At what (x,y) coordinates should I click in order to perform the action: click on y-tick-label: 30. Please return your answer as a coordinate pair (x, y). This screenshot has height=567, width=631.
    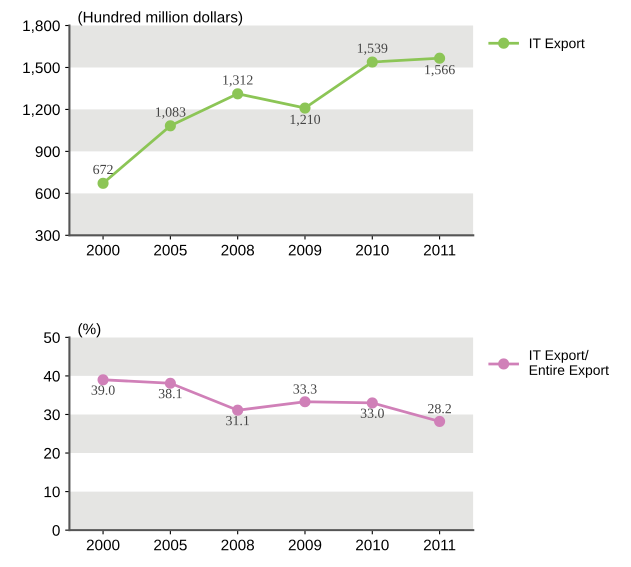
    Looking at the image, I should click on (52, 414).